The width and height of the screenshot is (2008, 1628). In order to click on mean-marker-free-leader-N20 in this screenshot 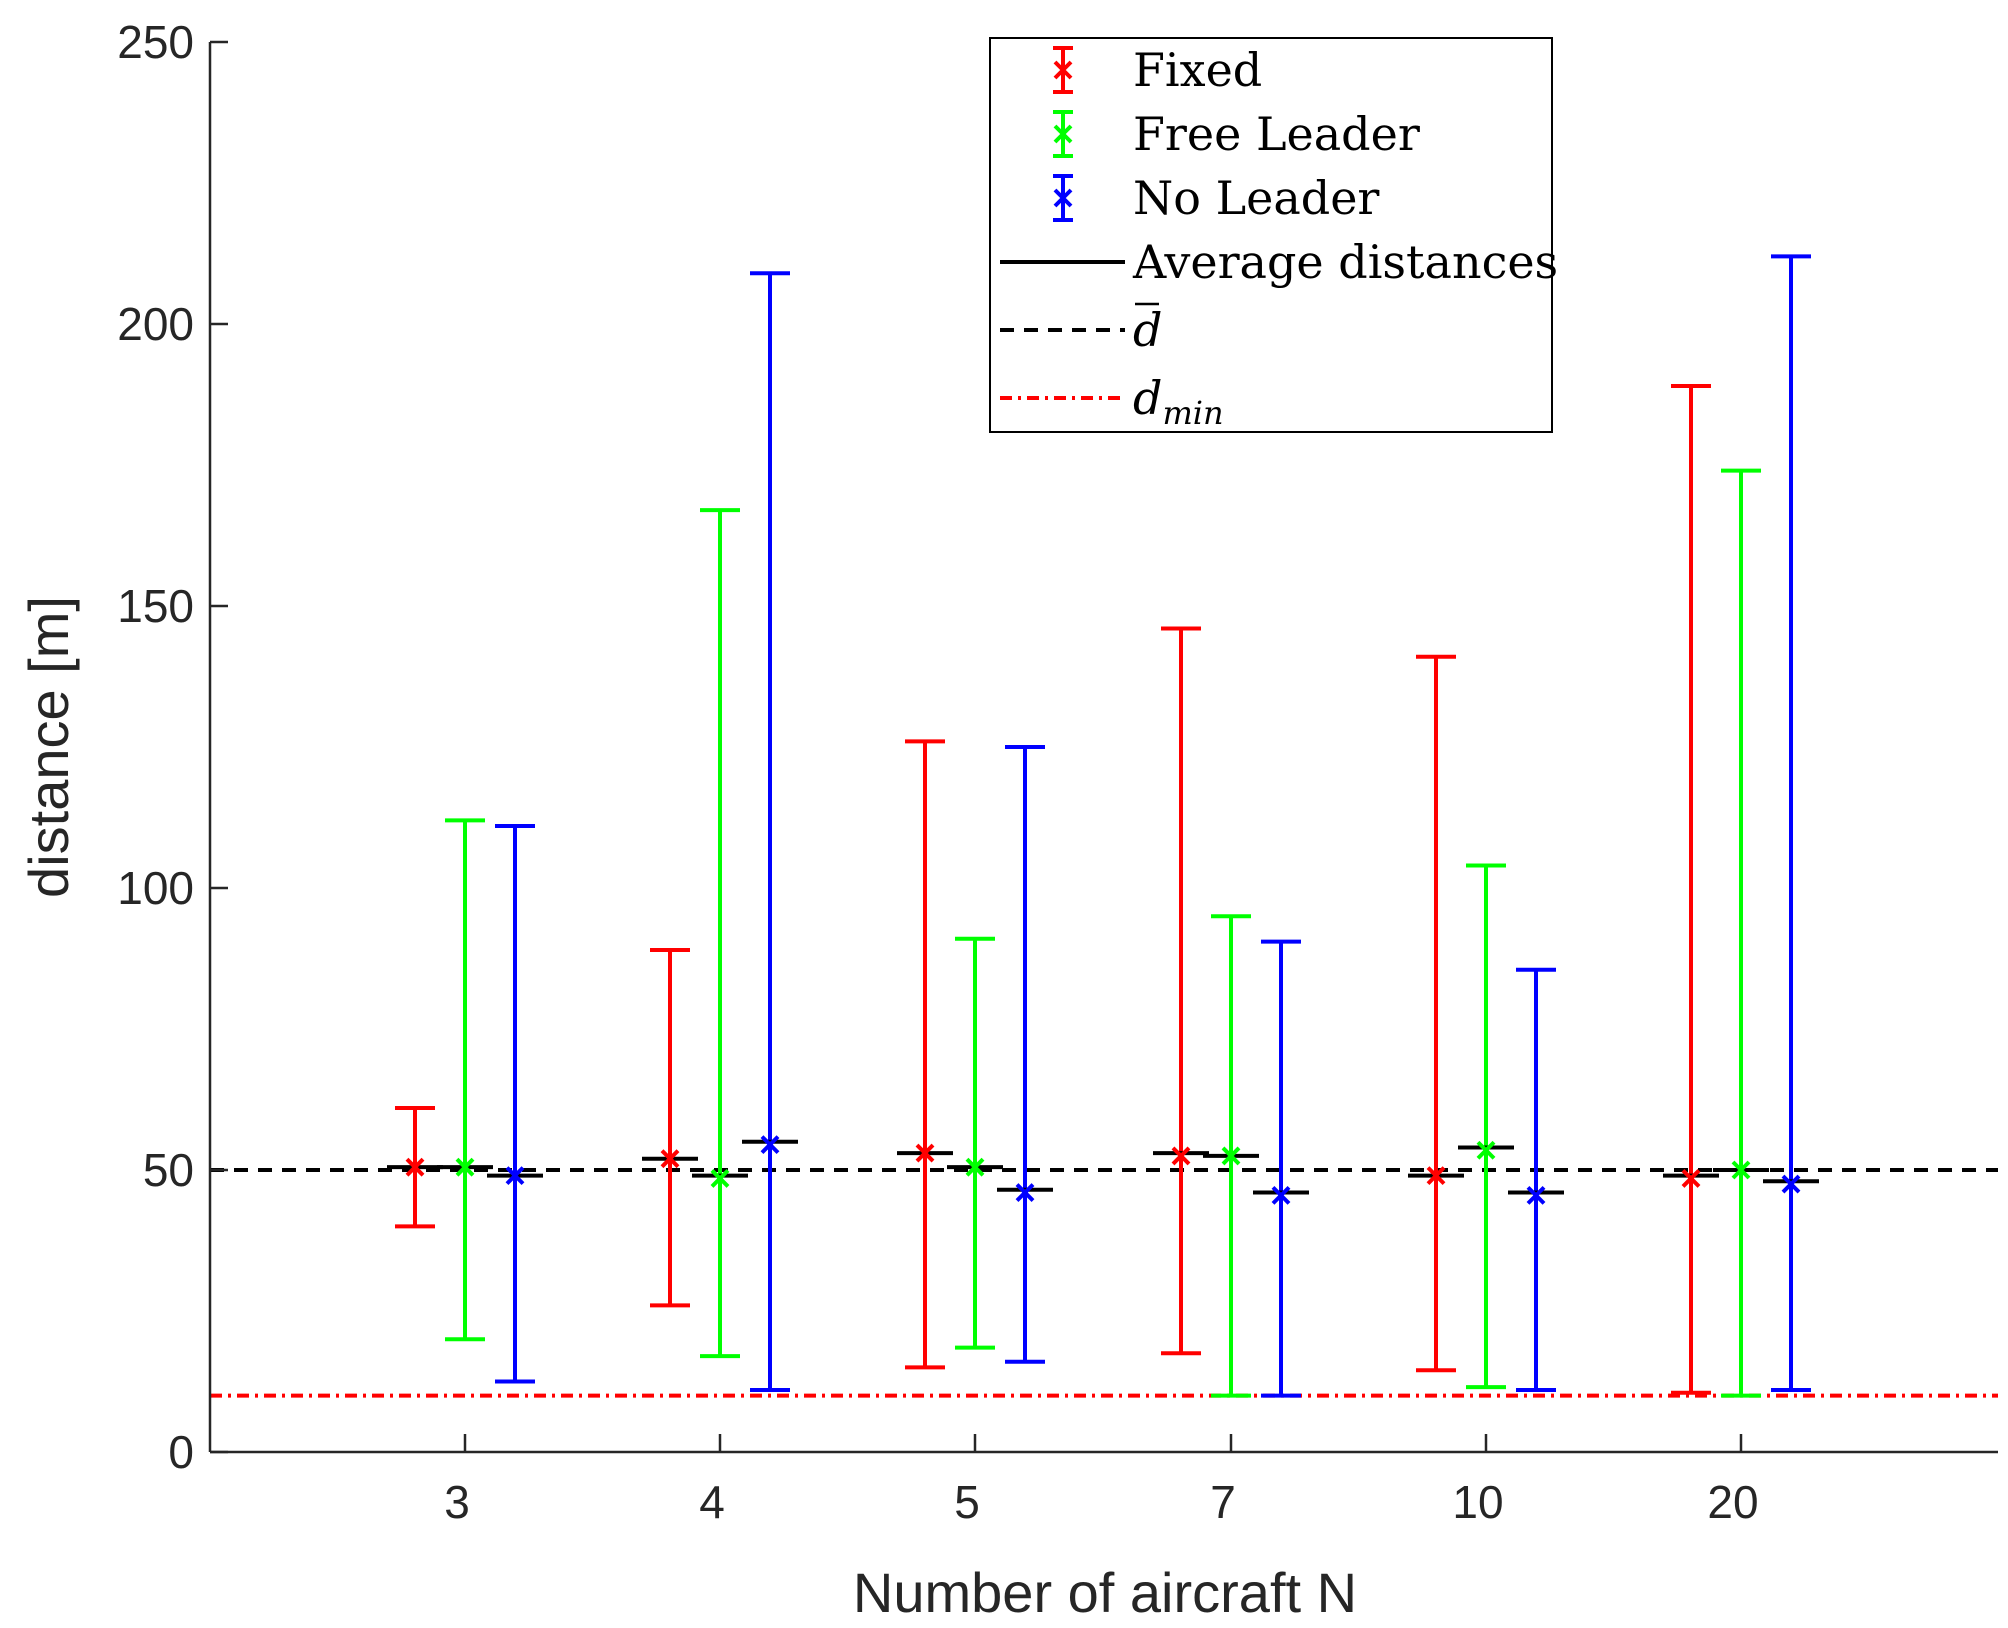, I will do `click(1741, 1170)`.